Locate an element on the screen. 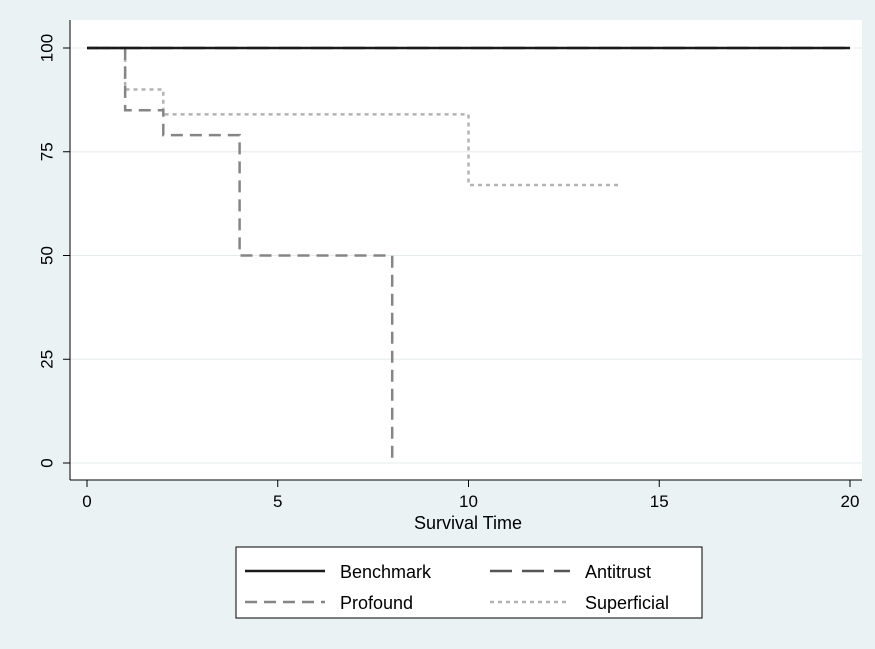 Image resolution: width=875 pixels, height=649 pixels. y-tick-label: 50 is located at coordinates (46, 255).